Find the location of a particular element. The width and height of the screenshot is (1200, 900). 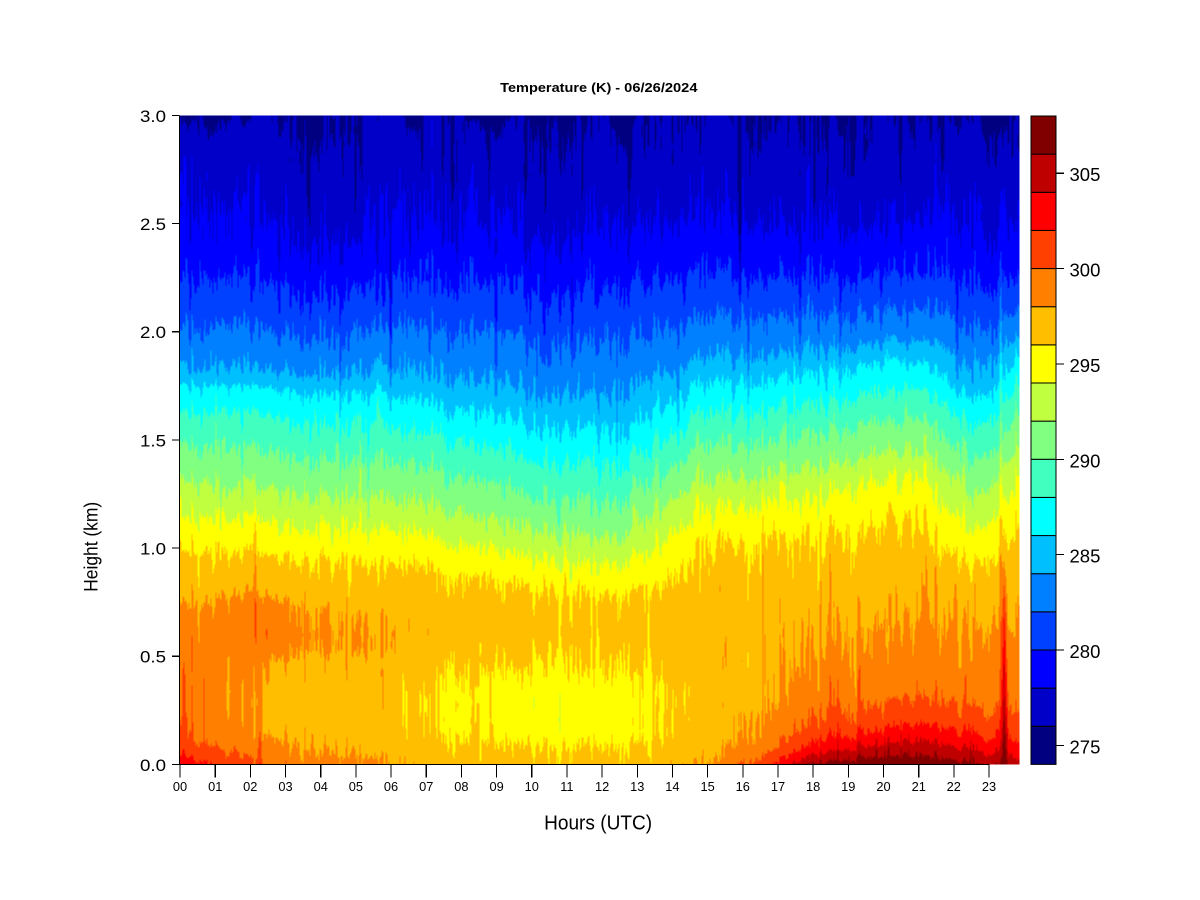

svg-text: 07 is located at coordinates (426, 786).